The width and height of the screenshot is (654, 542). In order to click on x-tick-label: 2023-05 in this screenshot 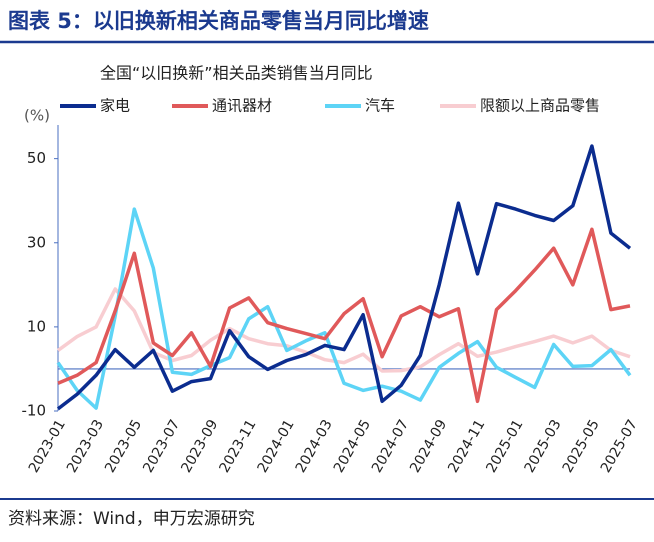, I will do `click(123, 446)`.